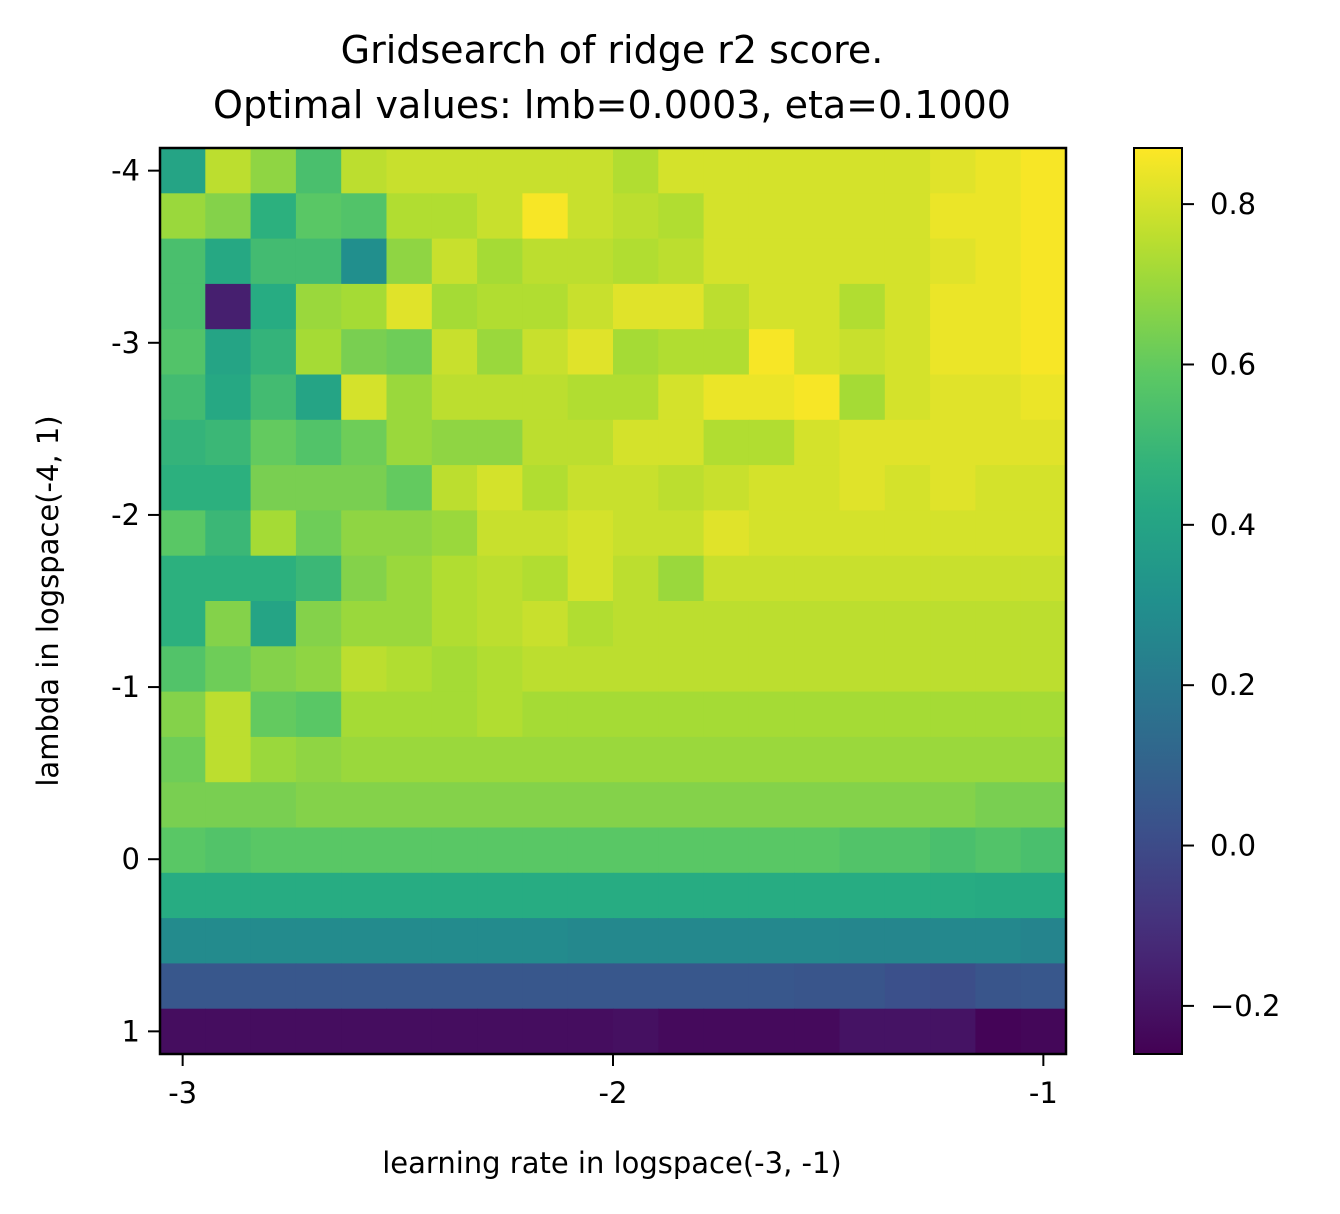  What do you see at coordinates (125, 515) in the screenshot?
I see `y-tick-label: -2` at bounding box center [125, 515].